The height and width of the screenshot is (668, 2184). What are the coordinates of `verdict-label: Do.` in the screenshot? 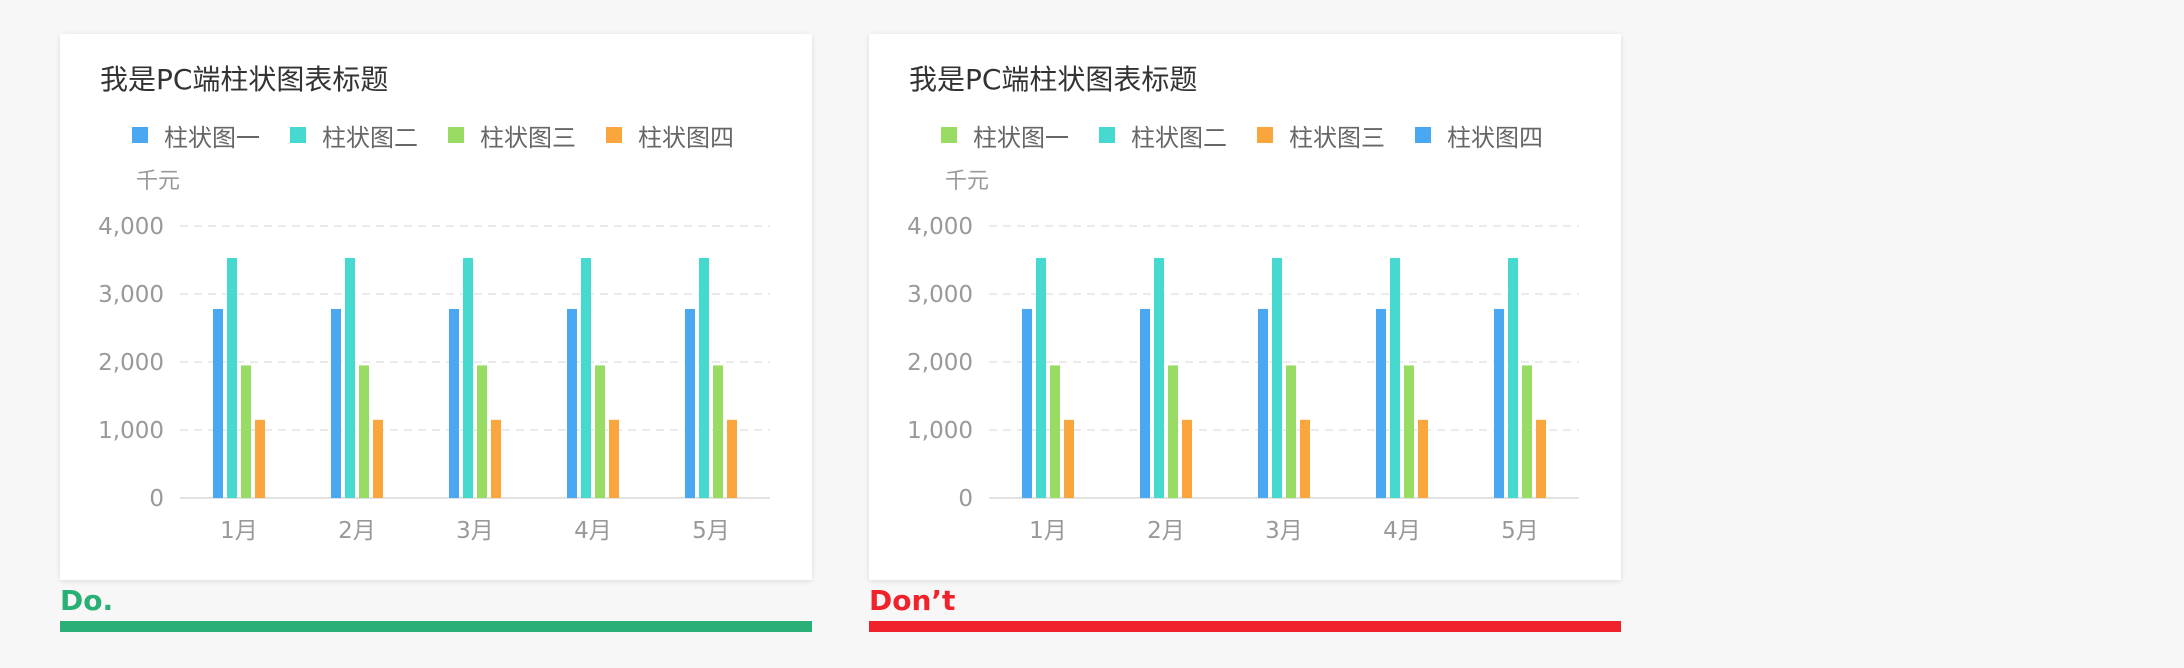 It's located at (87, 600).